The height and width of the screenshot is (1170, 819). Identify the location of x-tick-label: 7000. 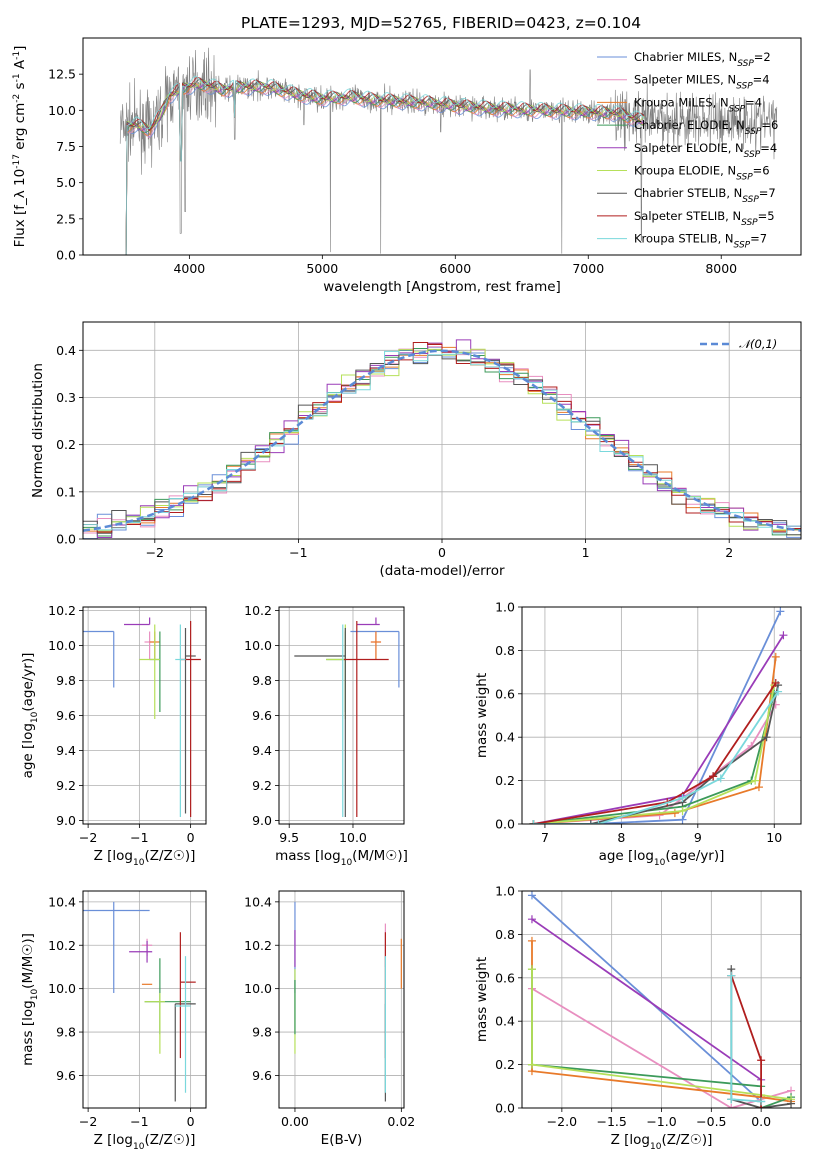
(588, 268).